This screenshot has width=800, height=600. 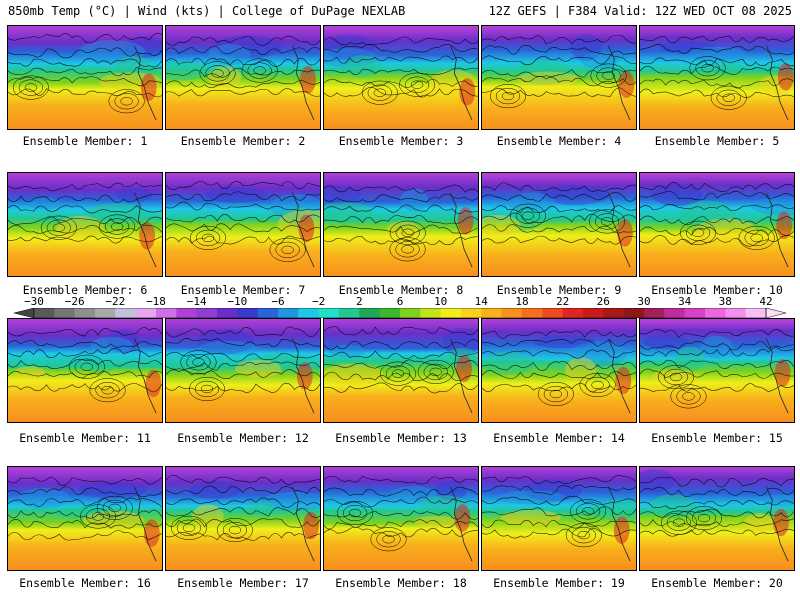 I want to click on ensemble-member-label: Ensemble Member: 3, so click(x=401, y=141).